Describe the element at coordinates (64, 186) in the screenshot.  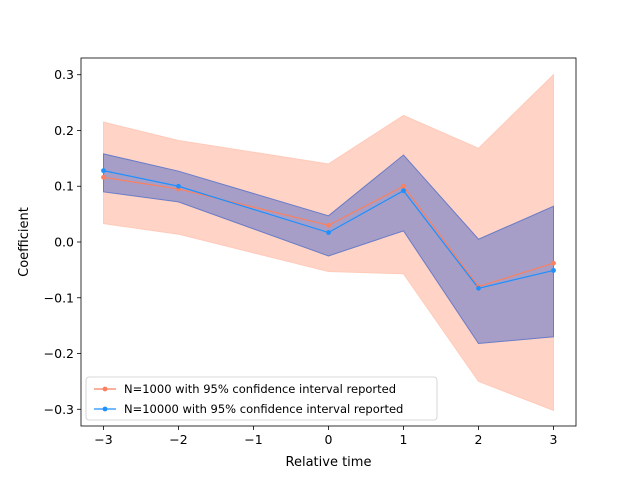
I see `y-tick-label: 0.1` at that location.